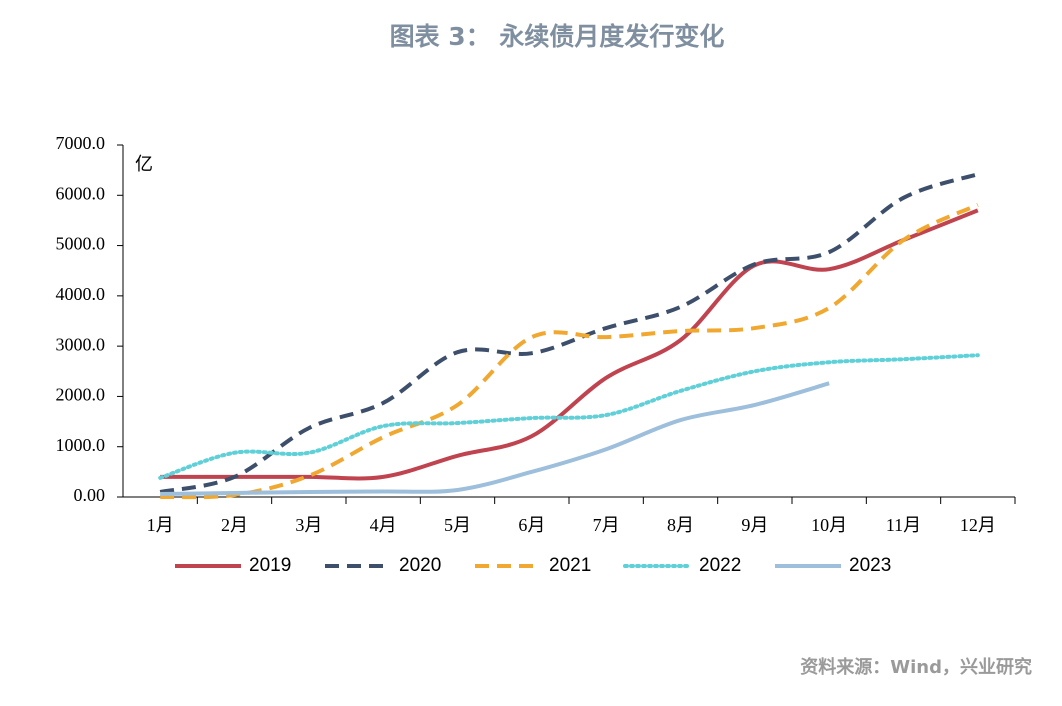  What do you see at coordinates (81, 395) in the screenshot?
I see `y-tick-label: 2000.0` at bounding box center [81, 395].